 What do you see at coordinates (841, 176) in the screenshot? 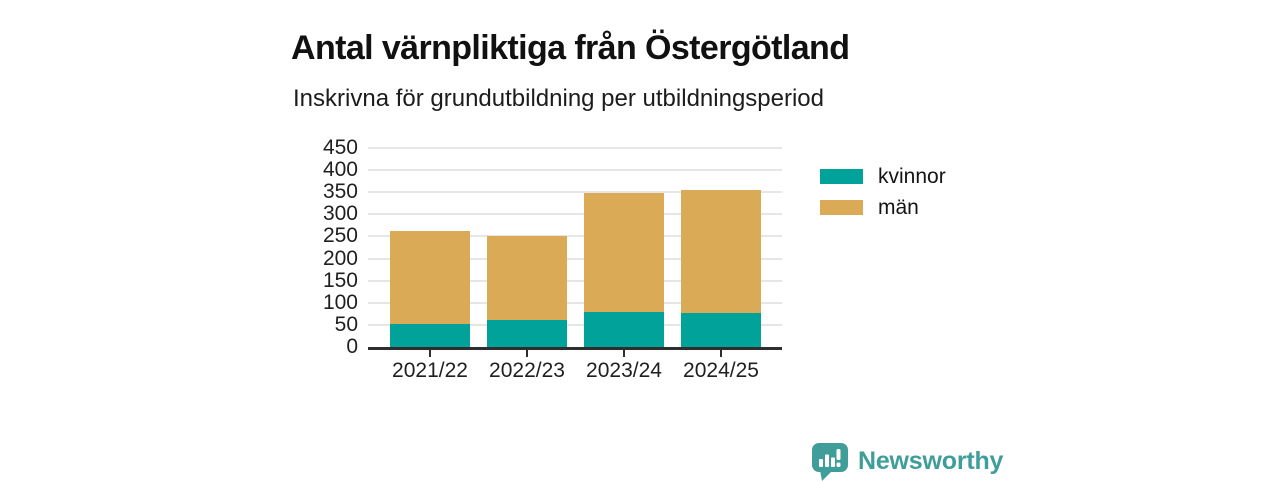
I see `legend-swatch-kvinnor` at bounding box center [841, 176].